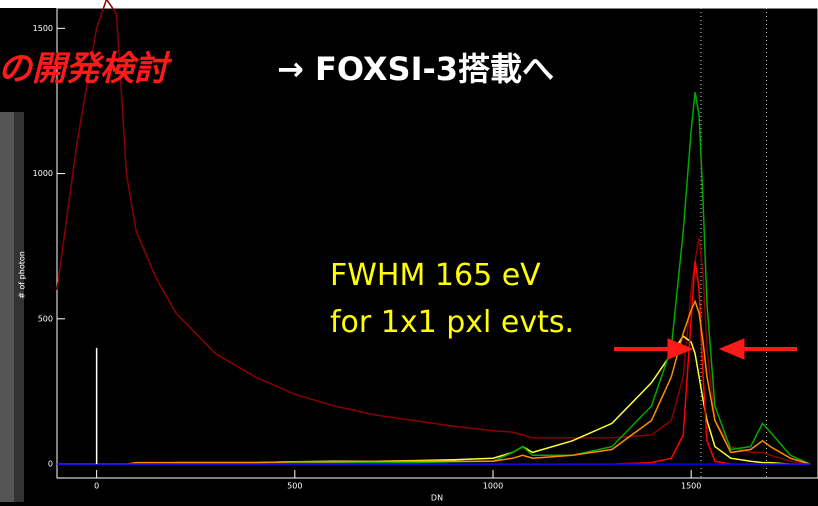  What do you see at coordinates (435, 275) in the screenshot?
I see `annotation: FWHM 165 eV` at bounding box center [435, 275].